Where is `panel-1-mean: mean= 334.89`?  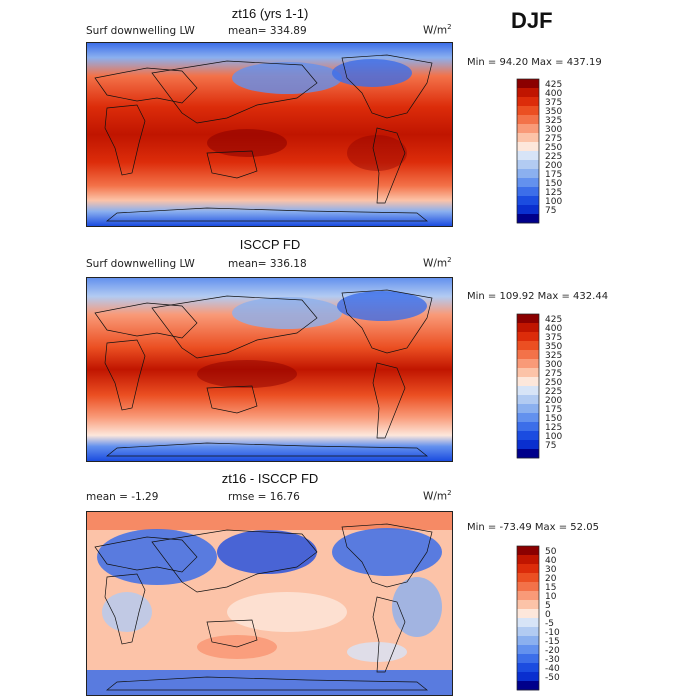 panel-1-mean: mean= 334.89 is located at coordinates (267, 31).